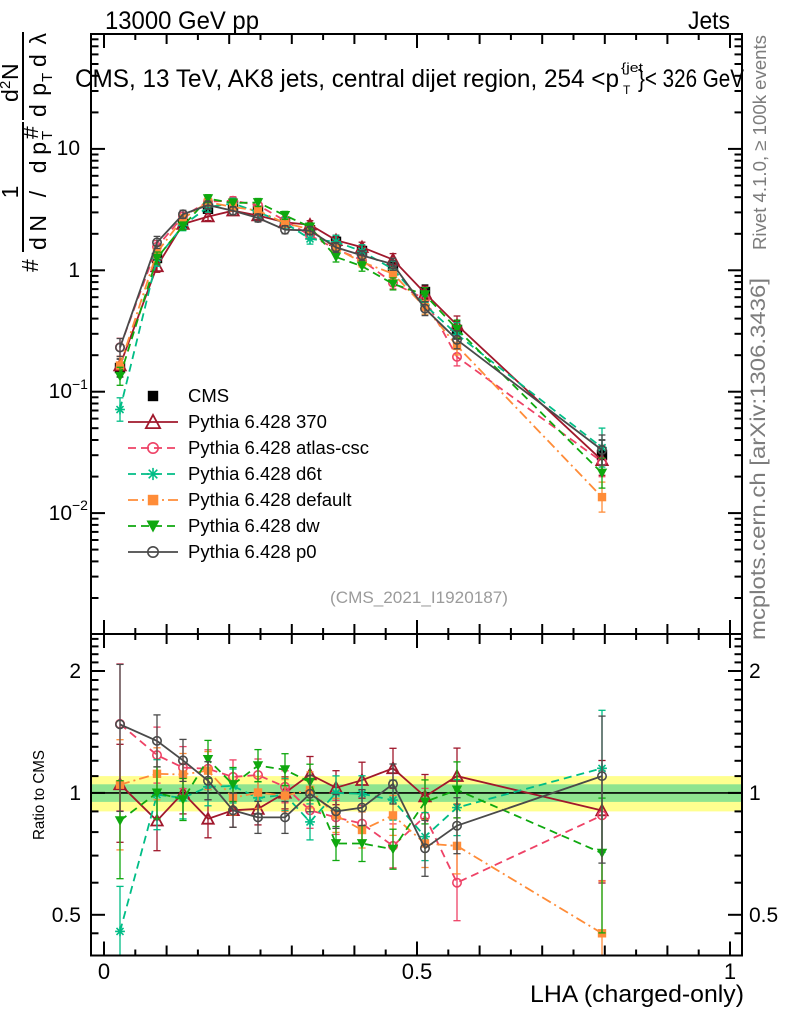 Image resolution: width=786 pixels, height=1029 pixels. What do you see at coordinates (419, 597) in the screenshot?
I see `svg-text: (CMS_2021_I1920187)` at bounding box center [419, 597].